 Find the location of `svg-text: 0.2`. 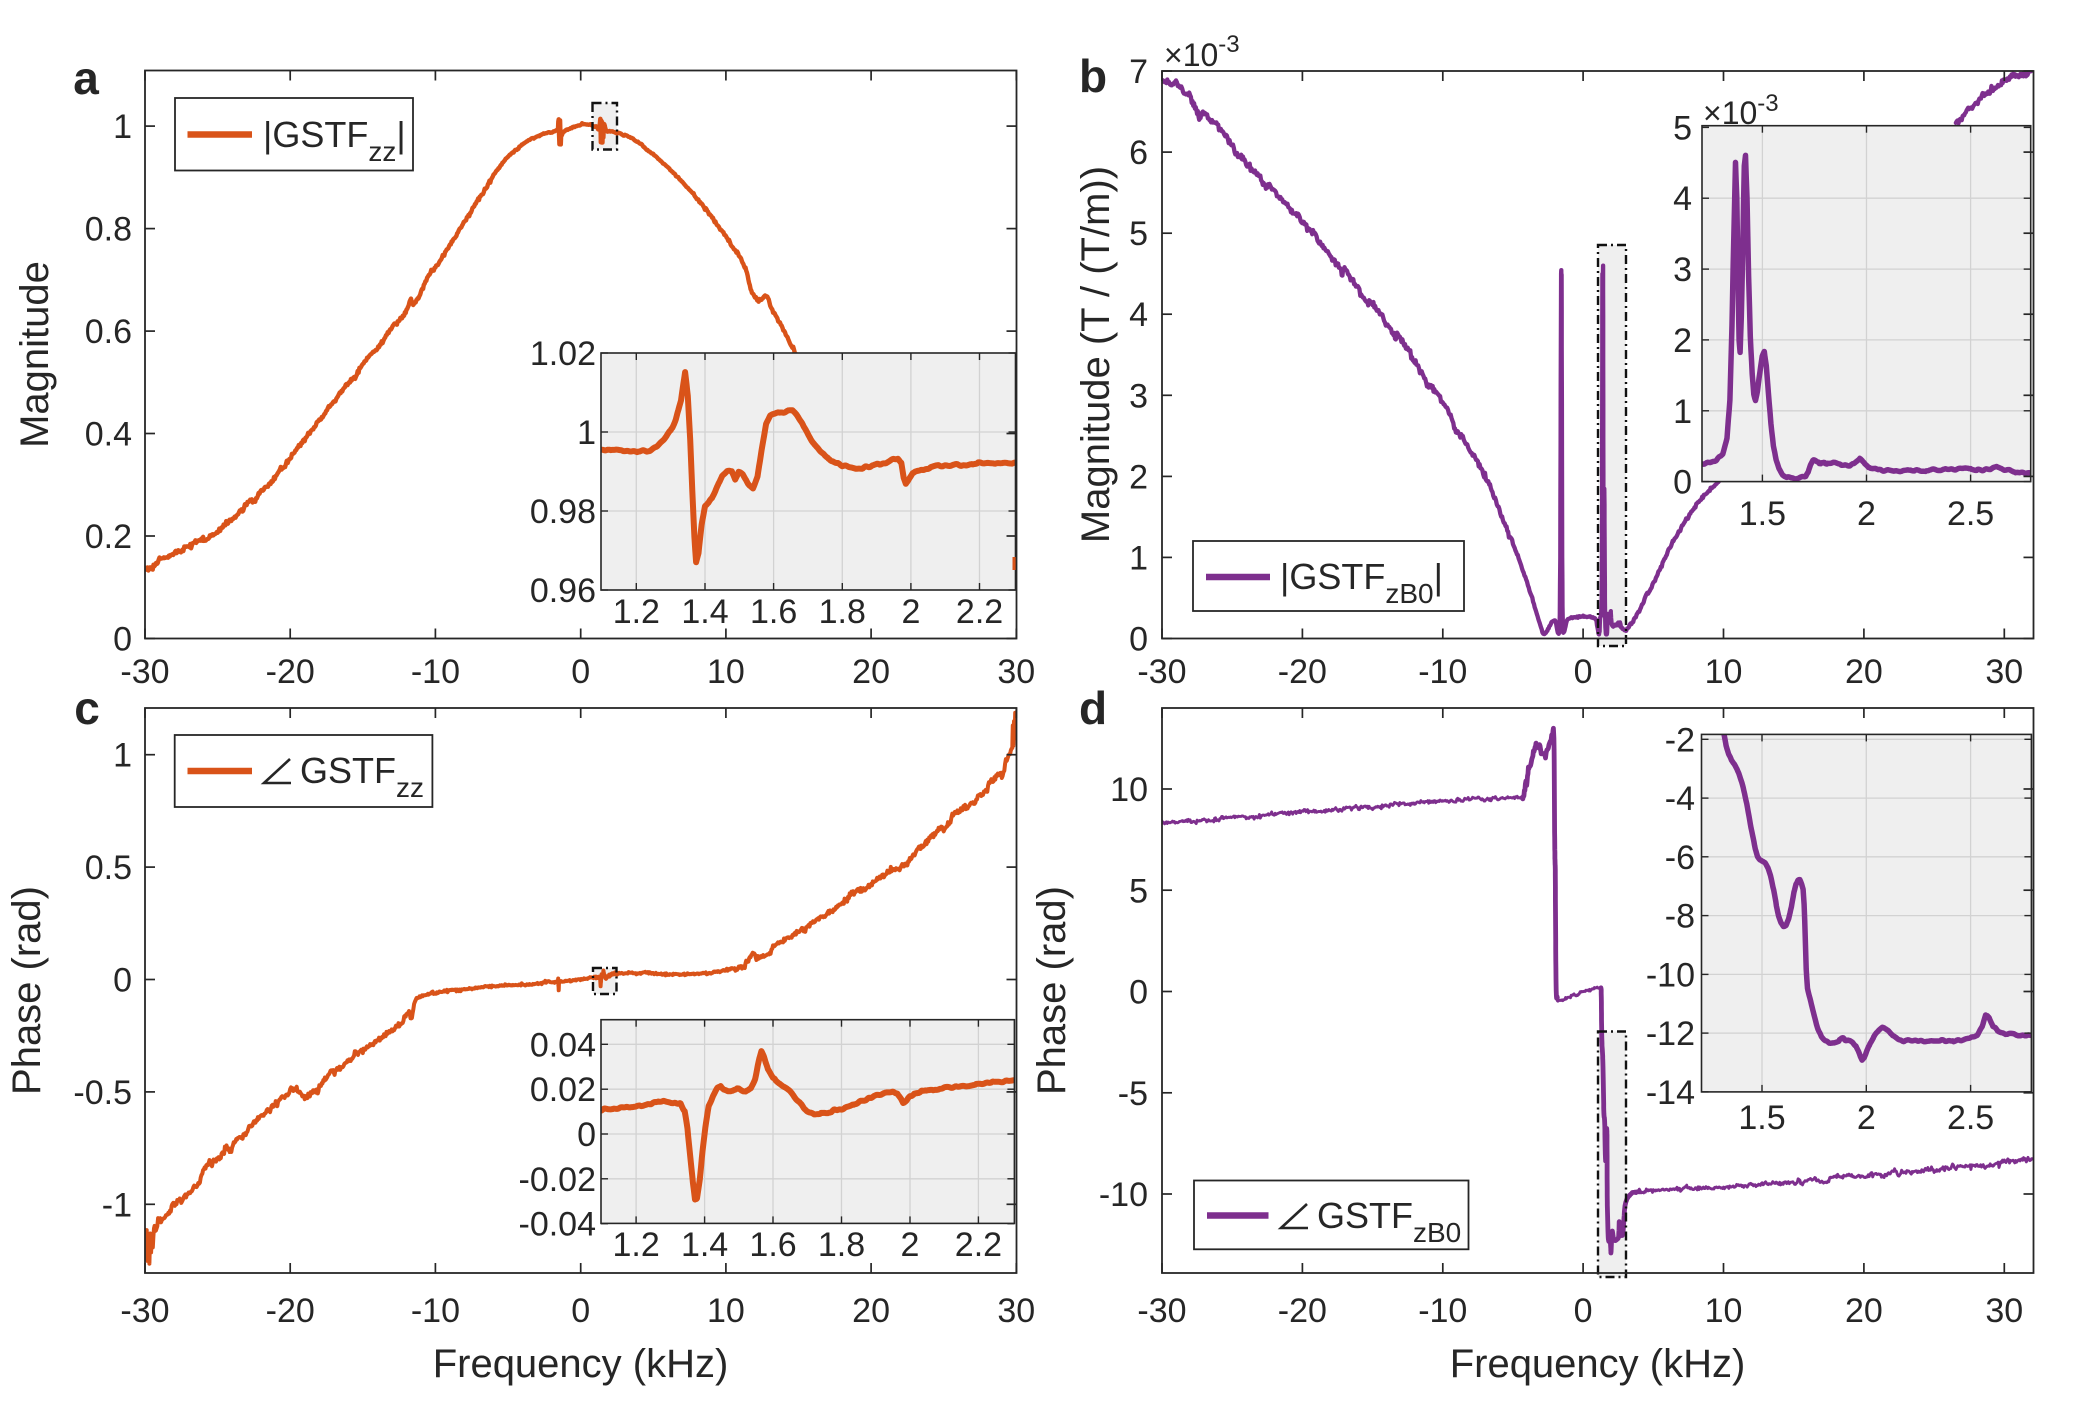

svg-text: 0.2 is located at coordinates (108, 537).